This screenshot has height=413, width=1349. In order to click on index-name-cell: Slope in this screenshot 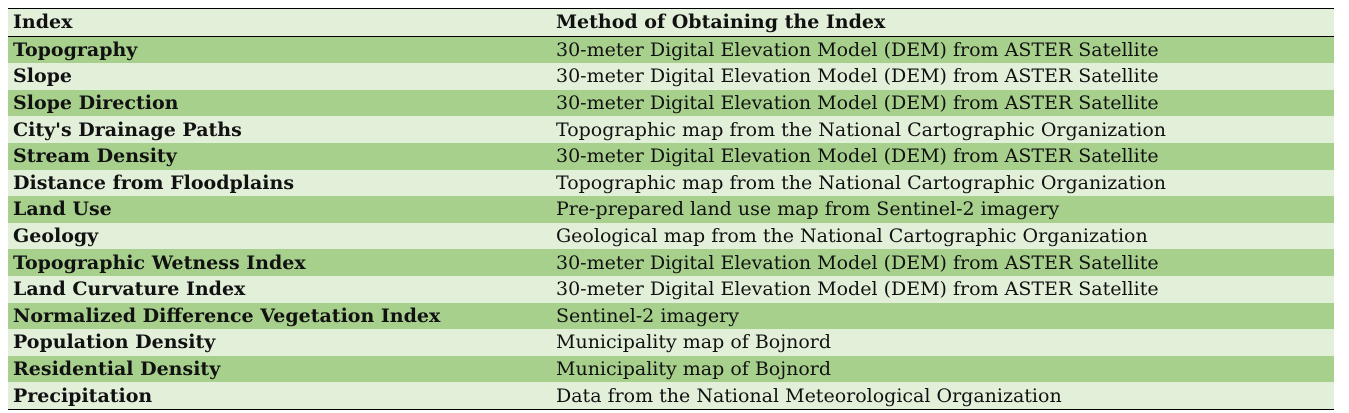, I will do `click(279, 76)`.